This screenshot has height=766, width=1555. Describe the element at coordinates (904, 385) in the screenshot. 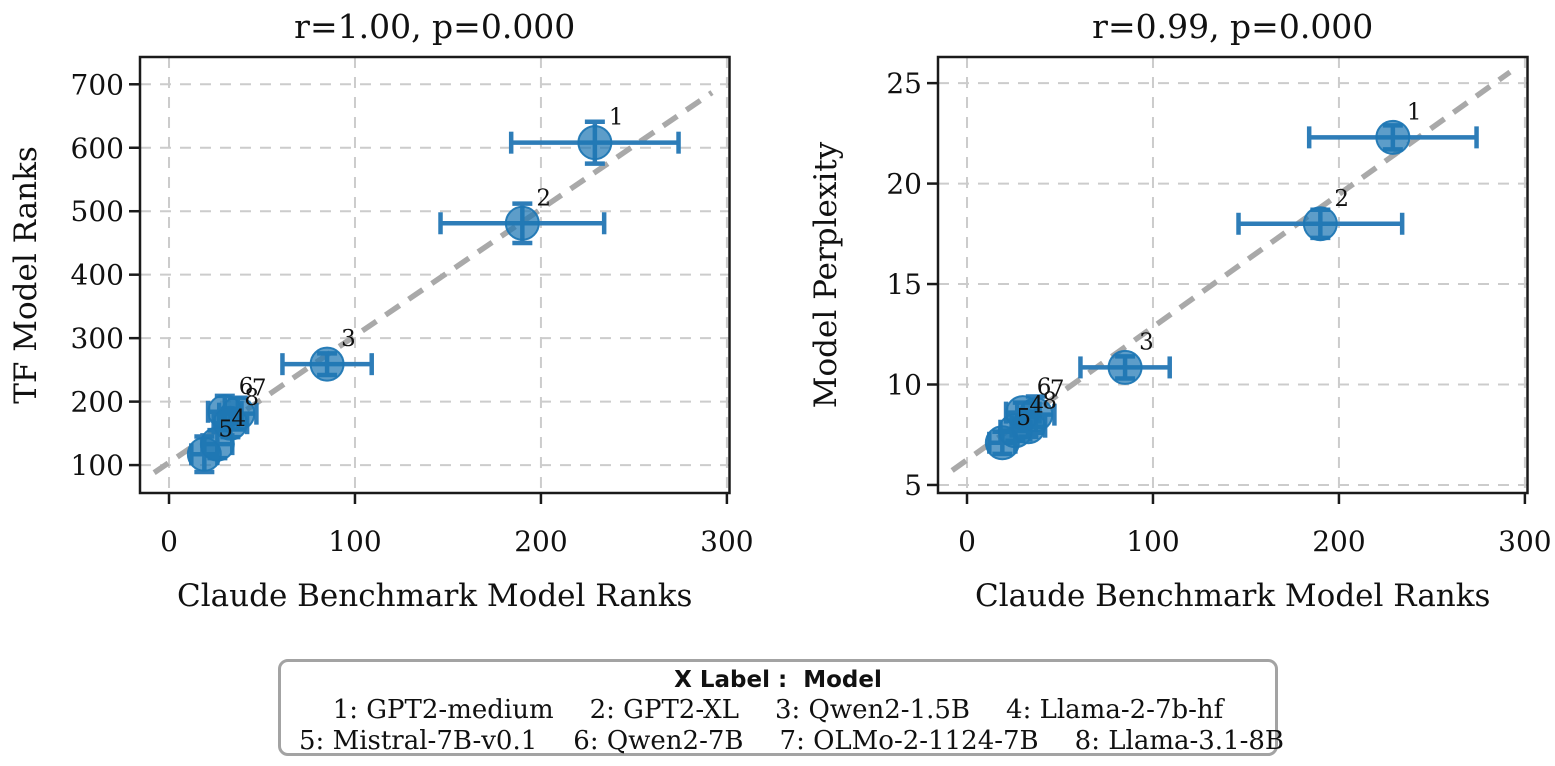

I see `y-tick-label: 10` at that location.